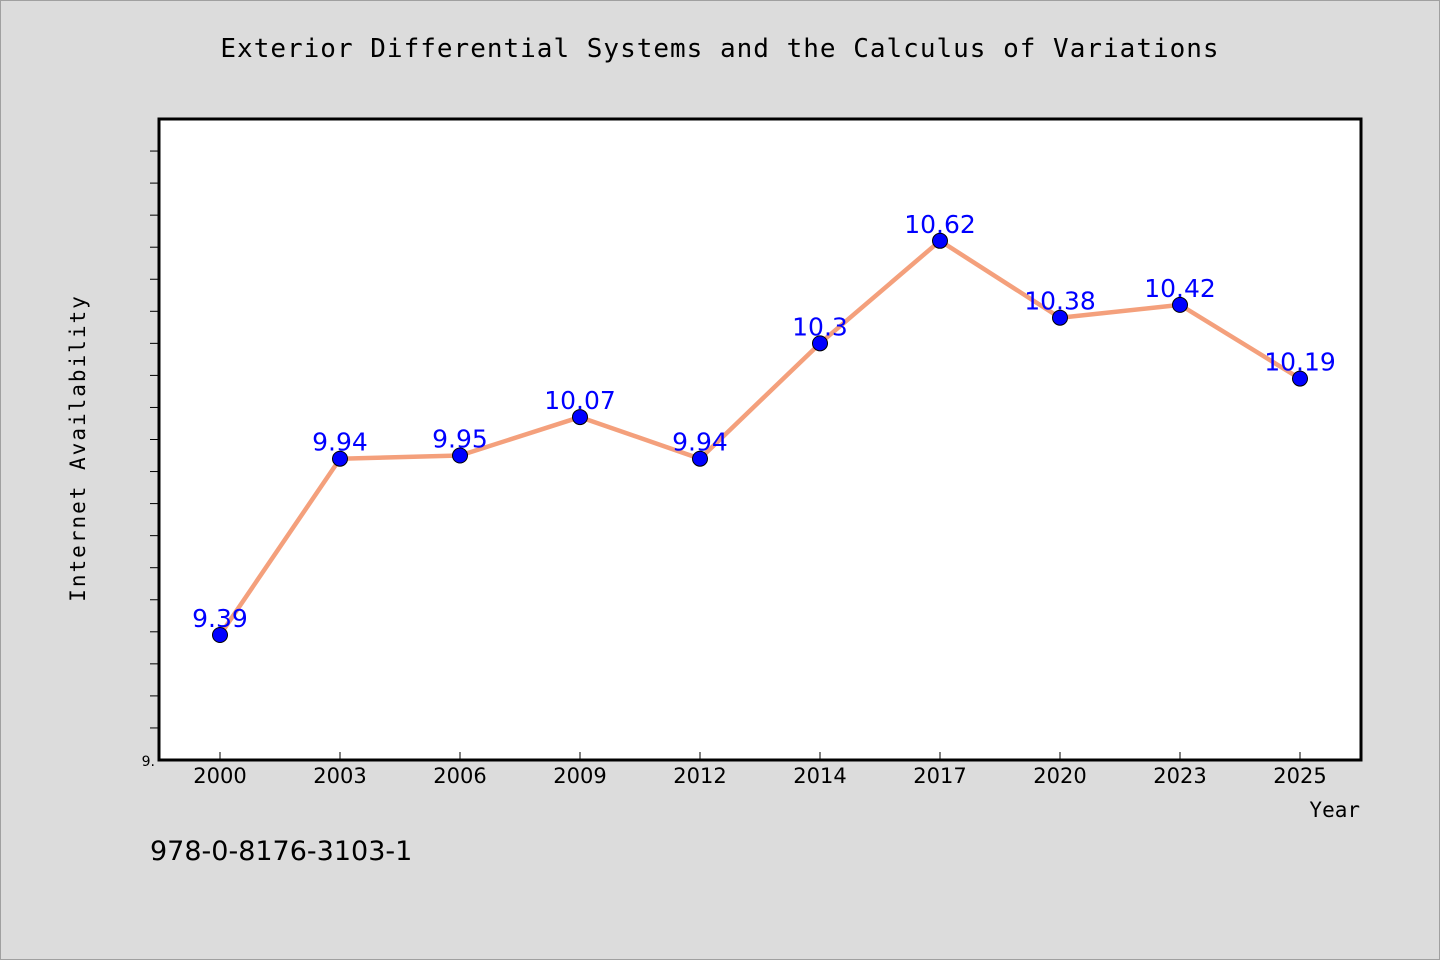  I want to click on x-tick-label: 2014, so click(819, 776).